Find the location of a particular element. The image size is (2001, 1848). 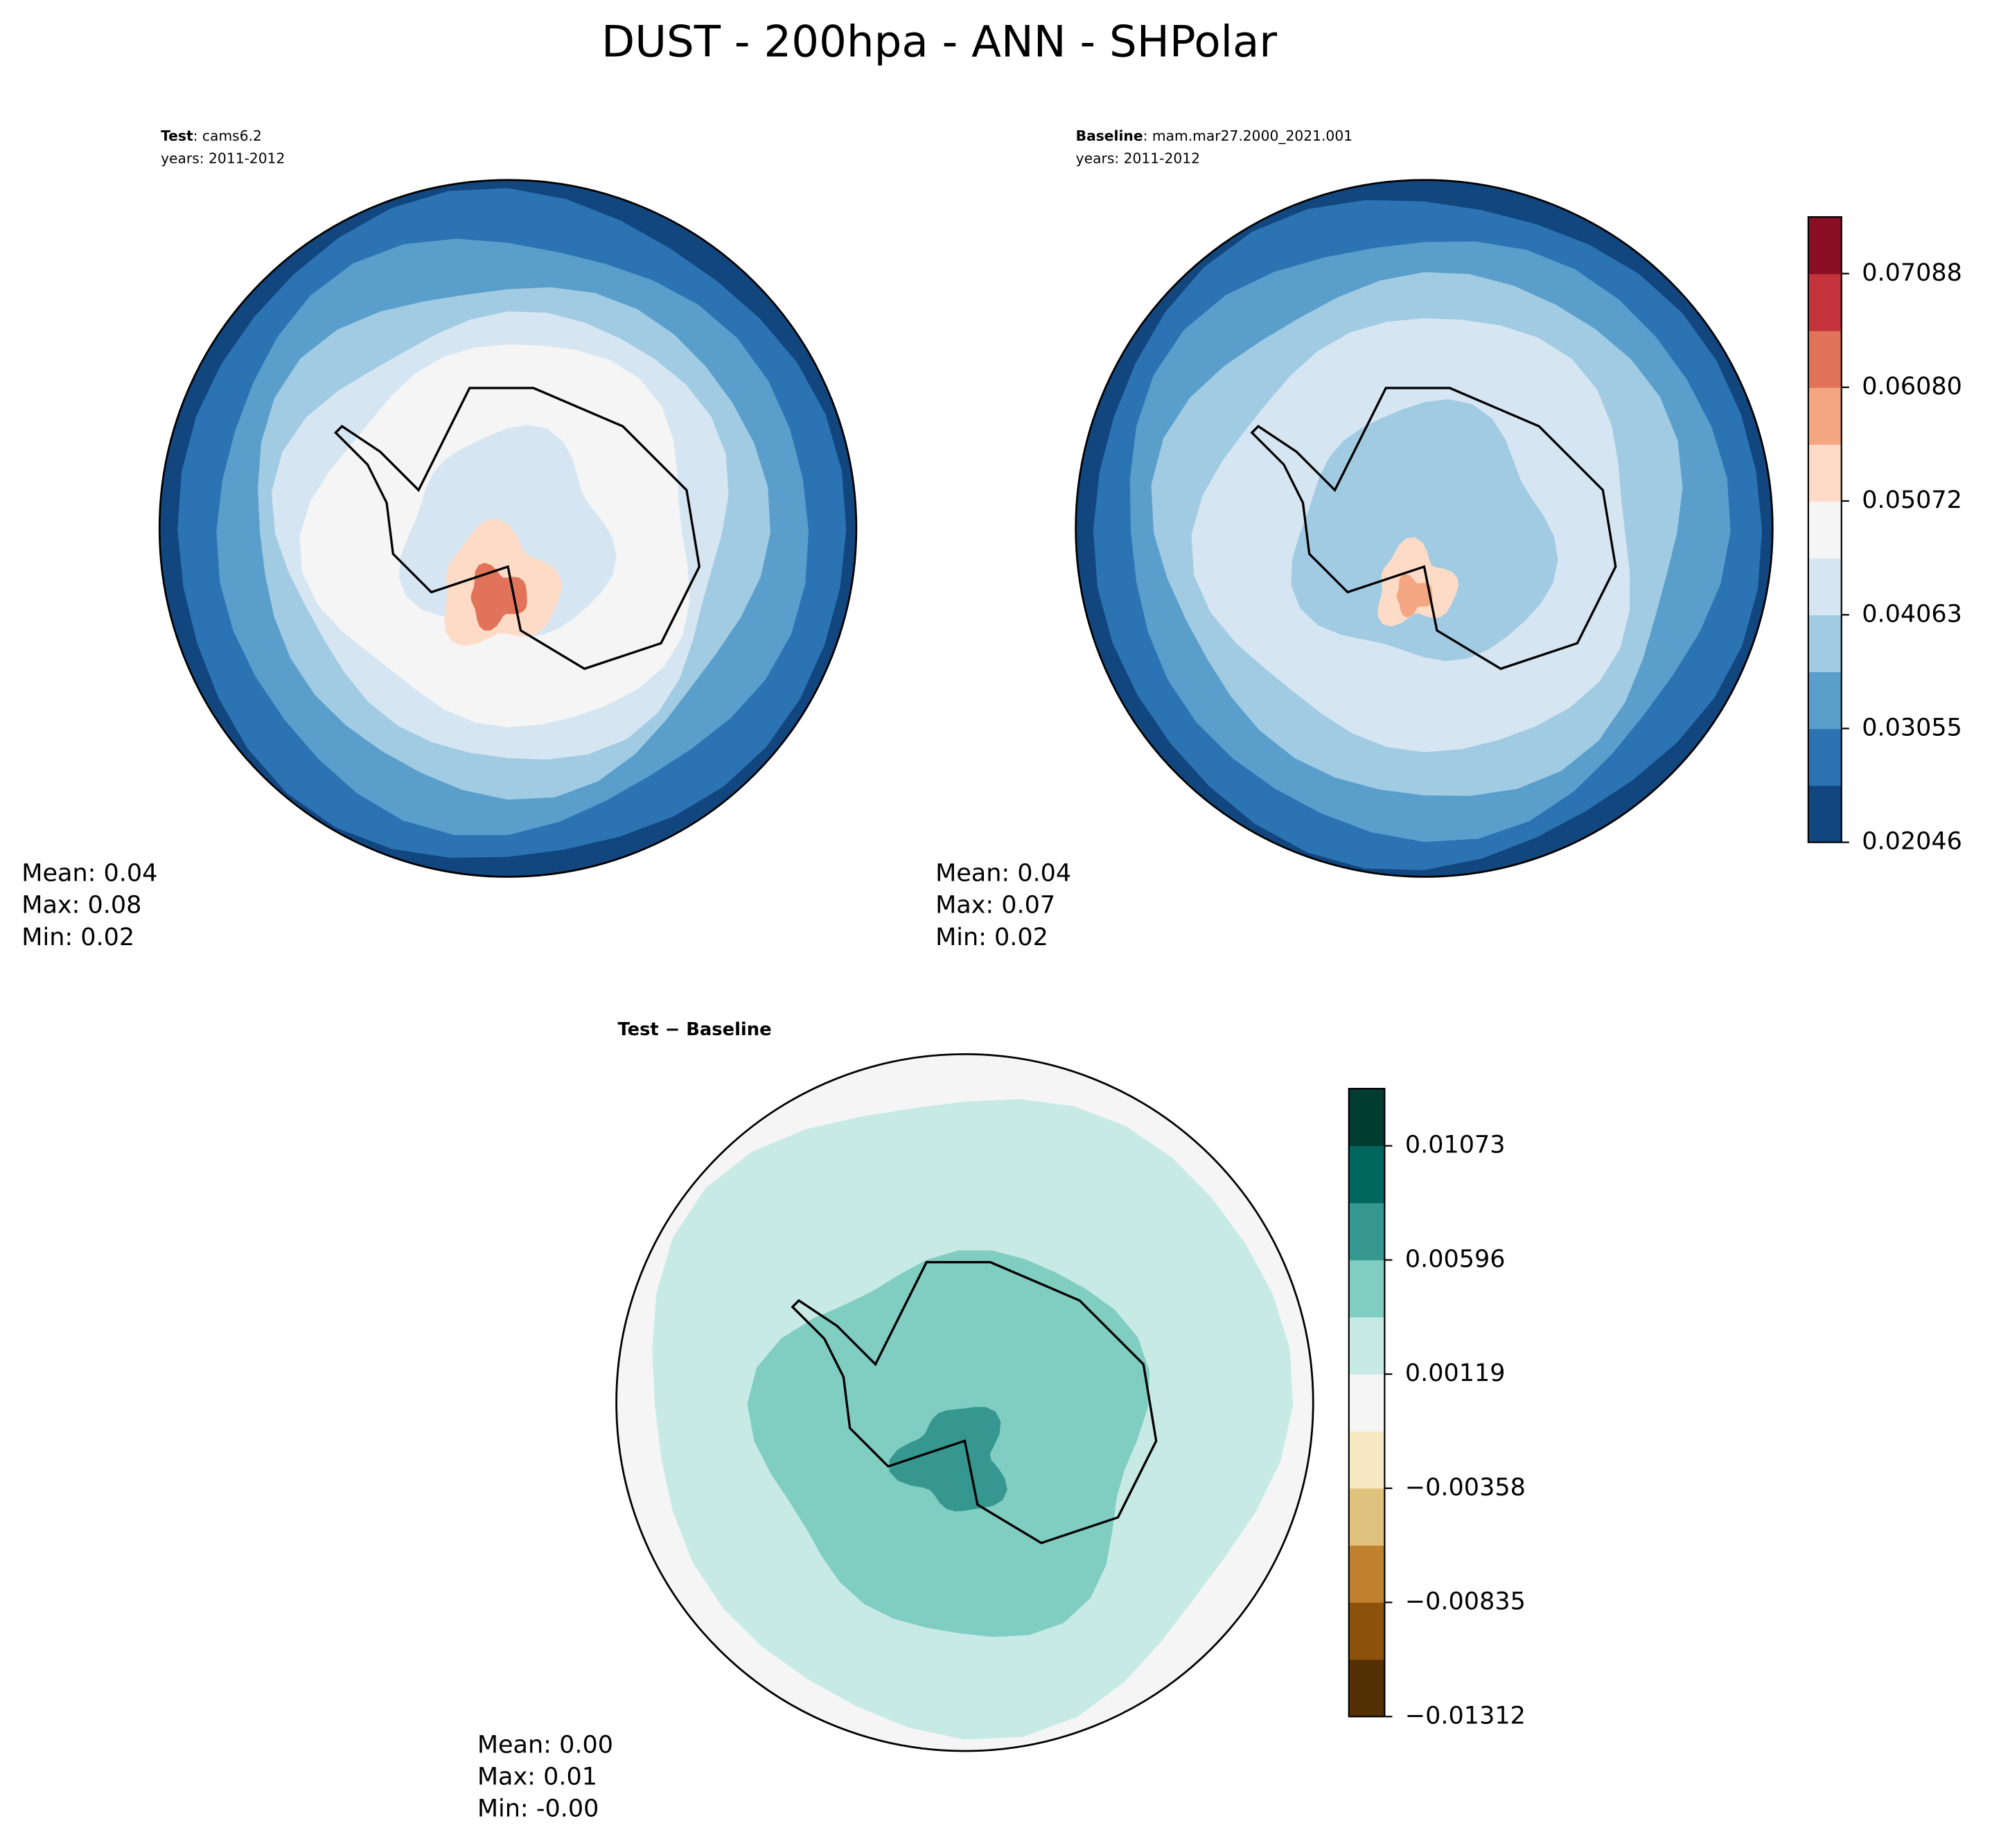

figure-title: DUST - 200hpa - ANN - SHPolar is located at coordinates (939, 42).